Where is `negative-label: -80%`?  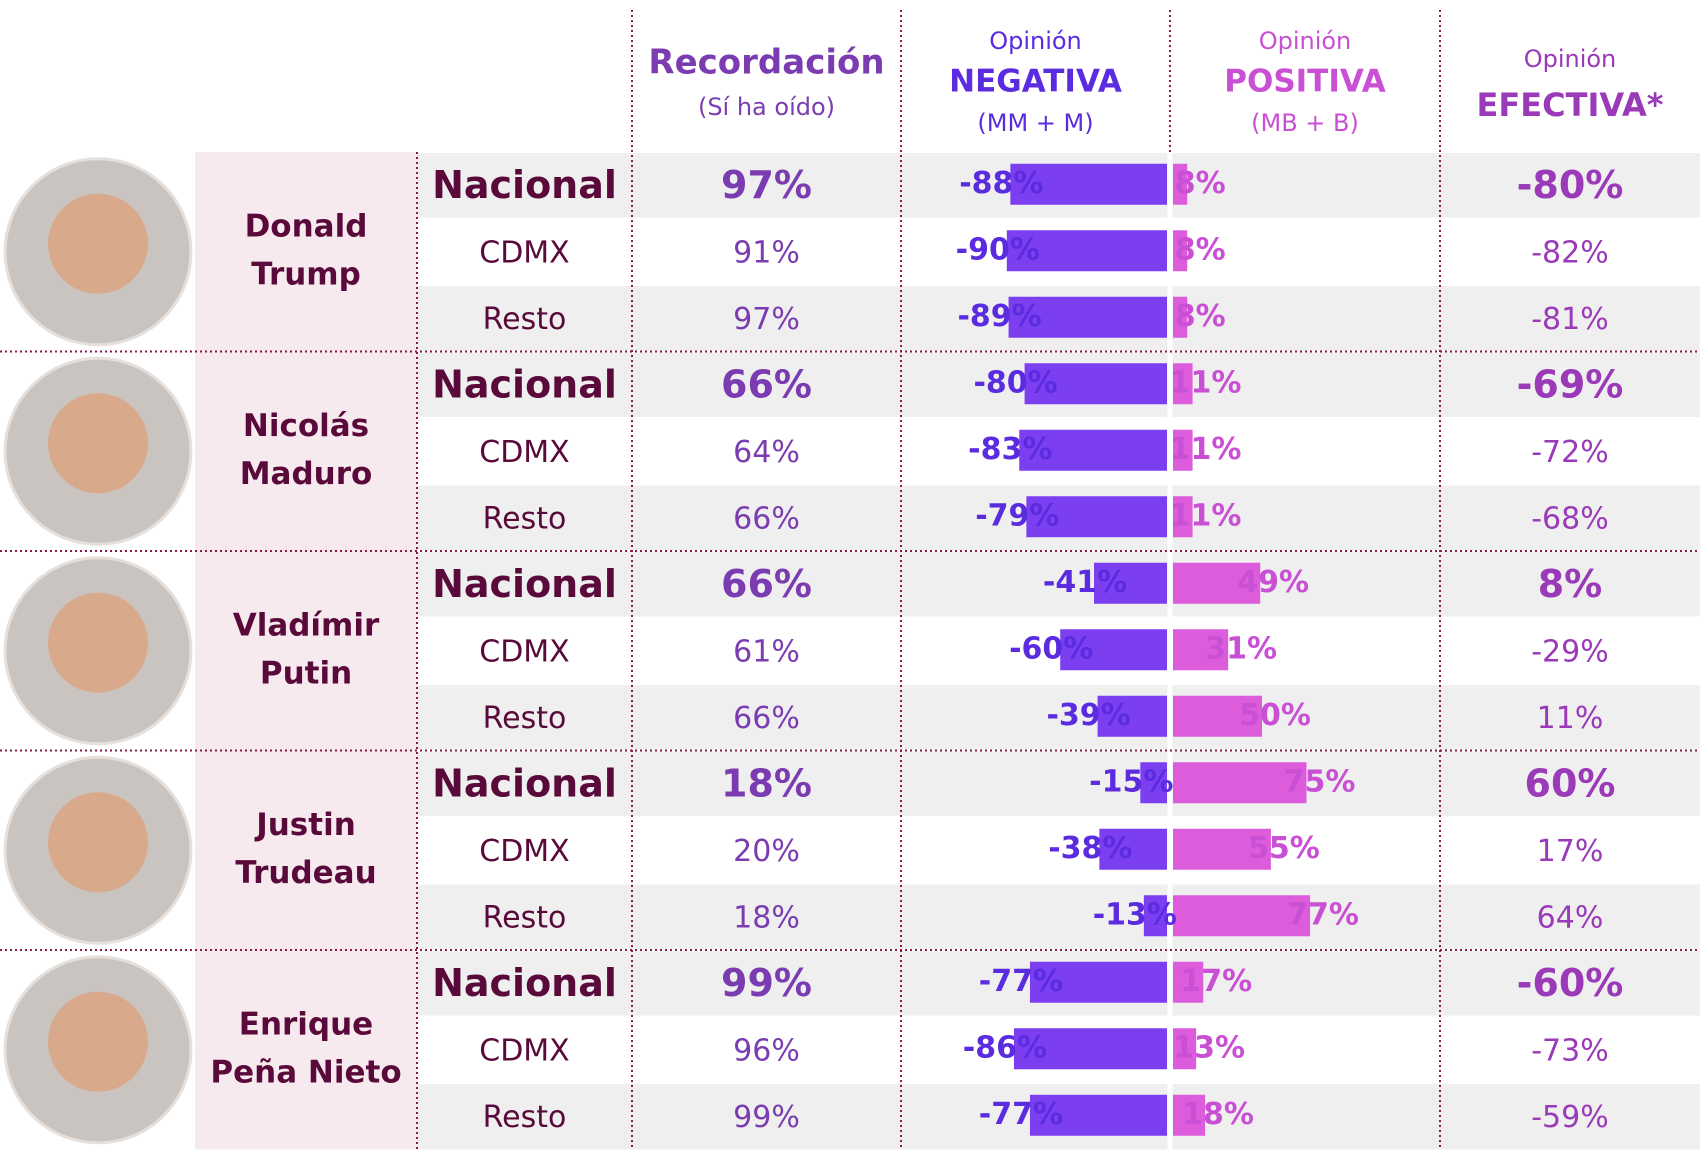
negative-label: -80% is located at coordinates (1015, 382).